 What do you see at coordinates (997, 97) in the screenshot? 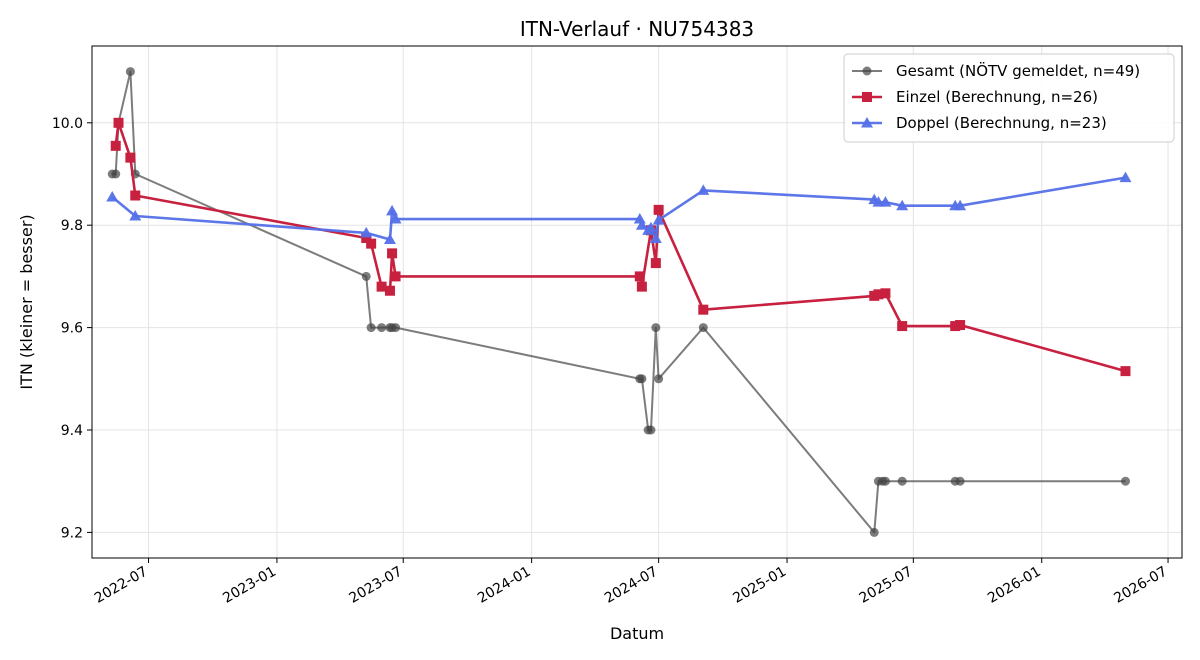
I see `legend-label: Einzel (Berechnung, n=26)` at bounding box center [997, 97].